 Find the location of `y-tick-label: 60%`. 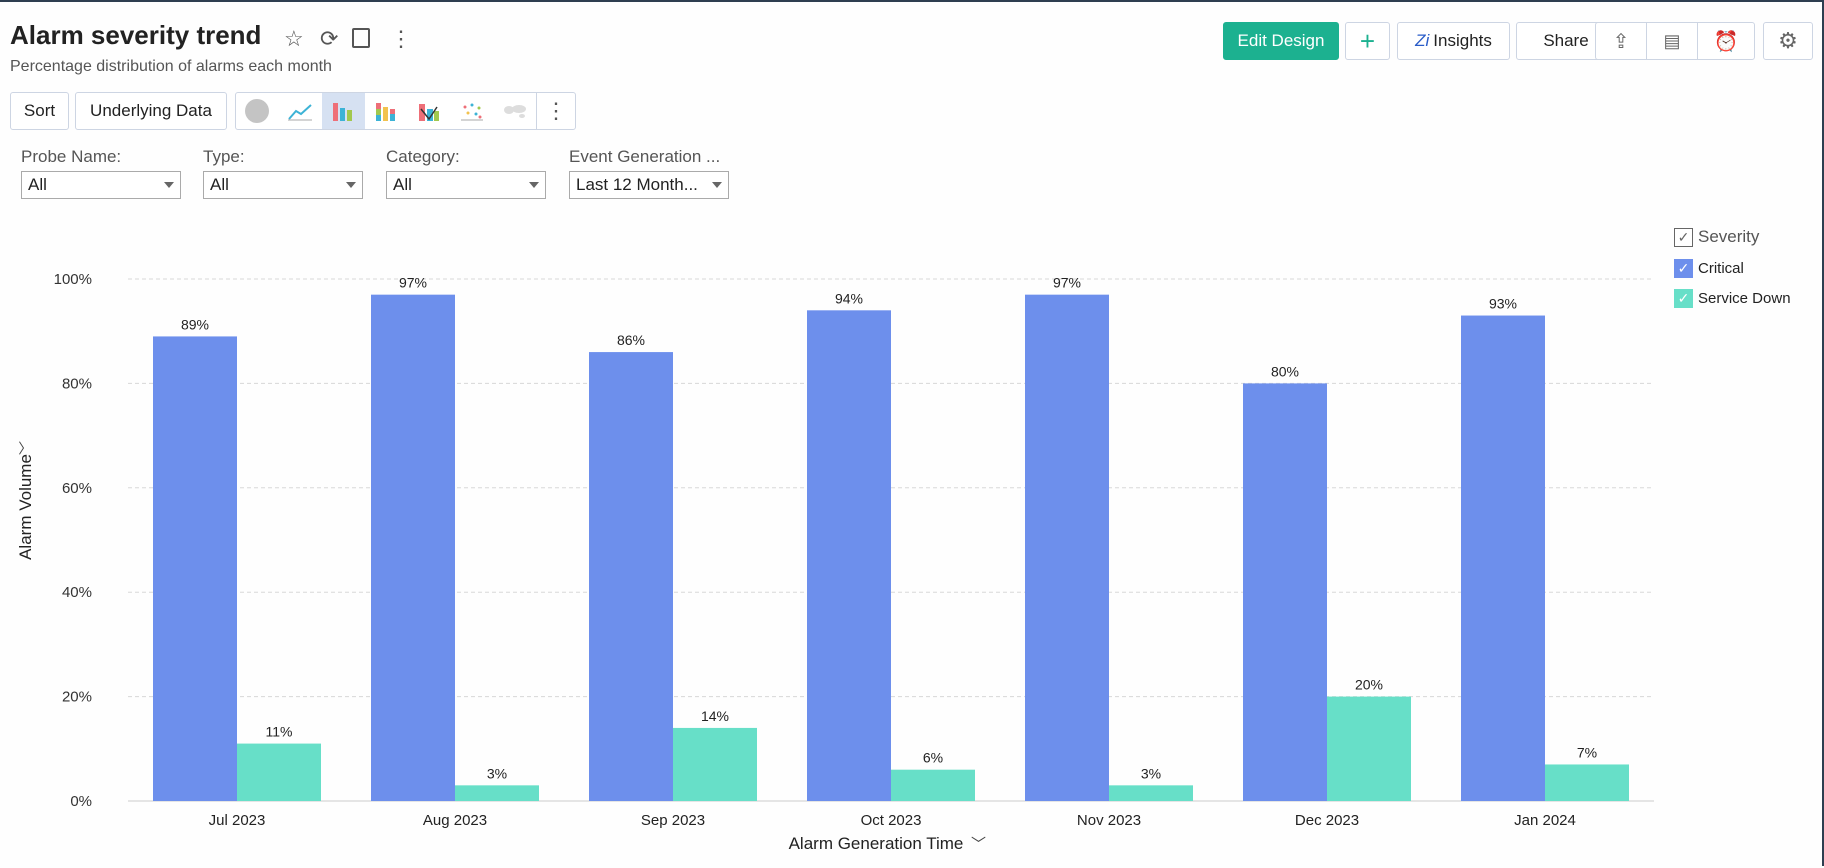

y-tick-label: 60% is located at coordinates (77, 488).